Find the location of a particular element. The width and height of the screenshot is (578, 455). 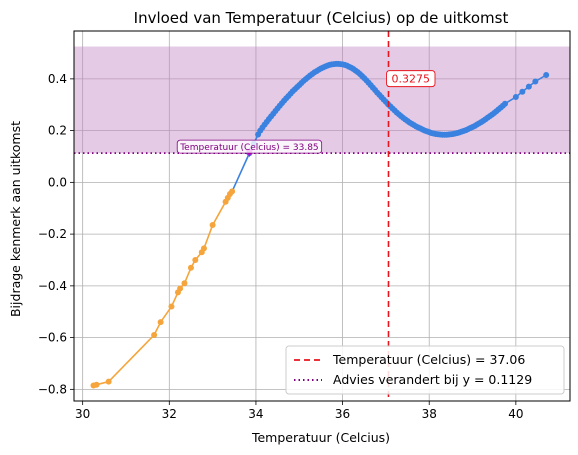

crossing-label: Temperatuur (Celcius) = 33.85 is located at coordinates (248, 148).